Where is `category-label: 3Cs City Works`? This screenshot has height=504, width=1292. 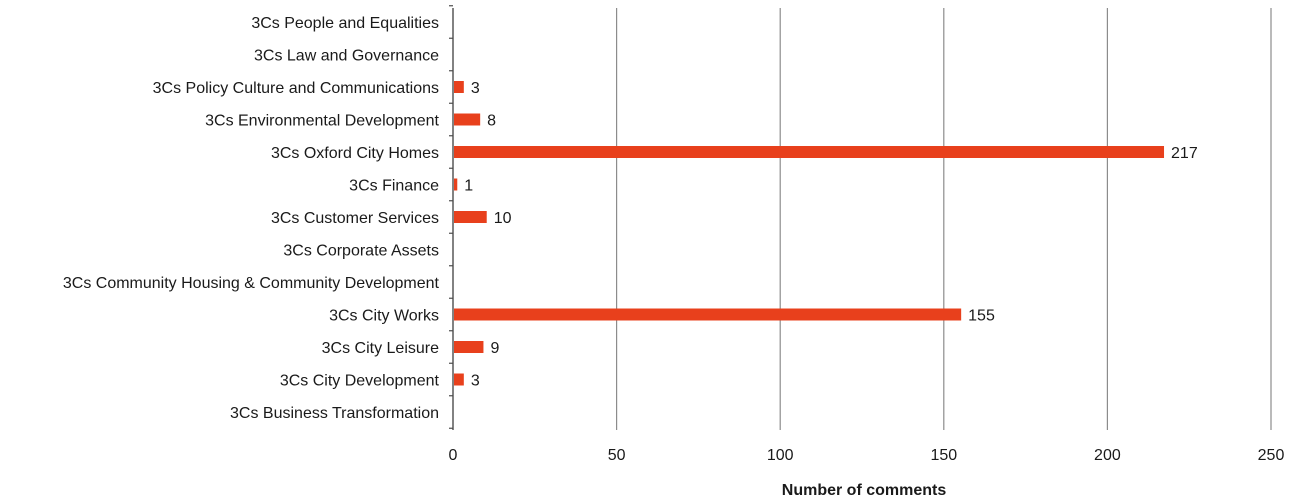 category-label: 3Cs City Works is located at coordinates (384, 316).